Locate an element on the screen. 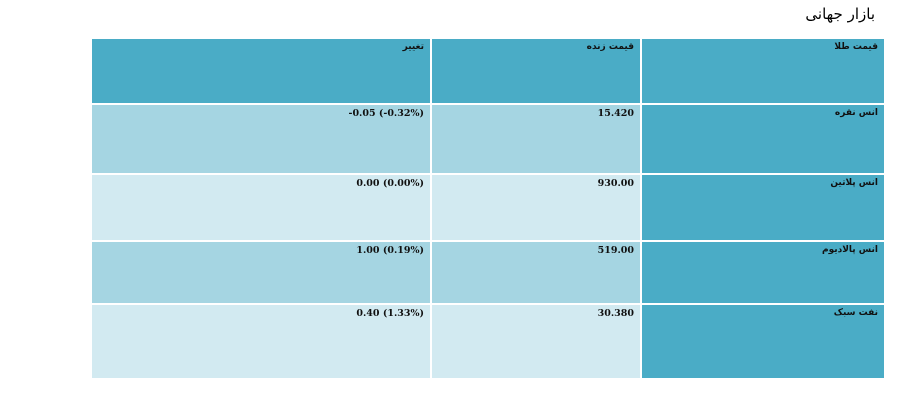 This screenshot has height=407, width=900. change-value: 1.00 (0.19%) is located at coordinates (390, 251).